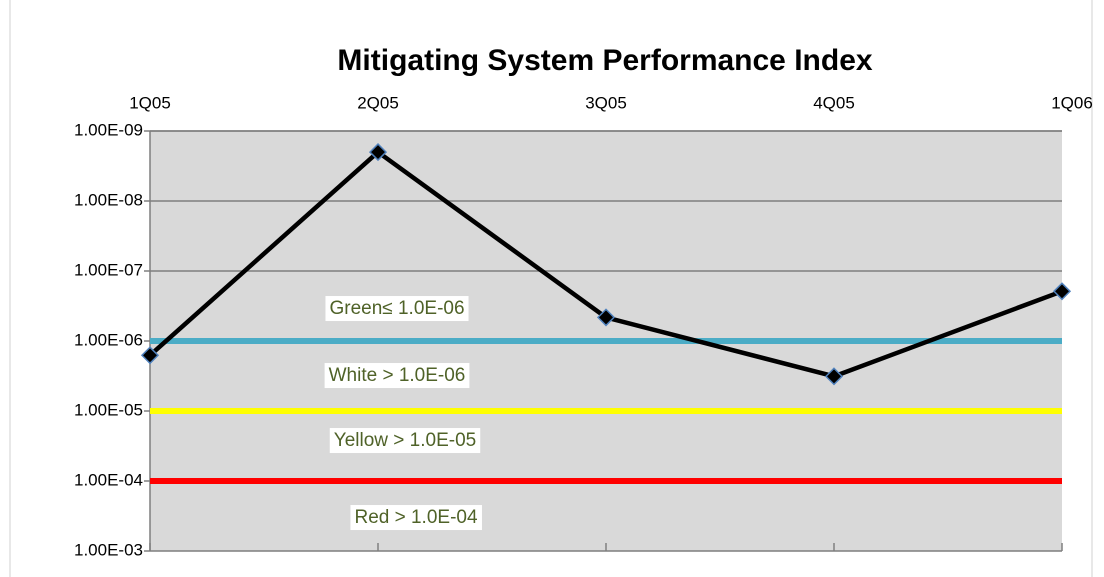  What do you see at coordinates (108, 339) in the screenshot?
I see `y-tick-label: 1.00E-06` at bounding box center [108, 339].